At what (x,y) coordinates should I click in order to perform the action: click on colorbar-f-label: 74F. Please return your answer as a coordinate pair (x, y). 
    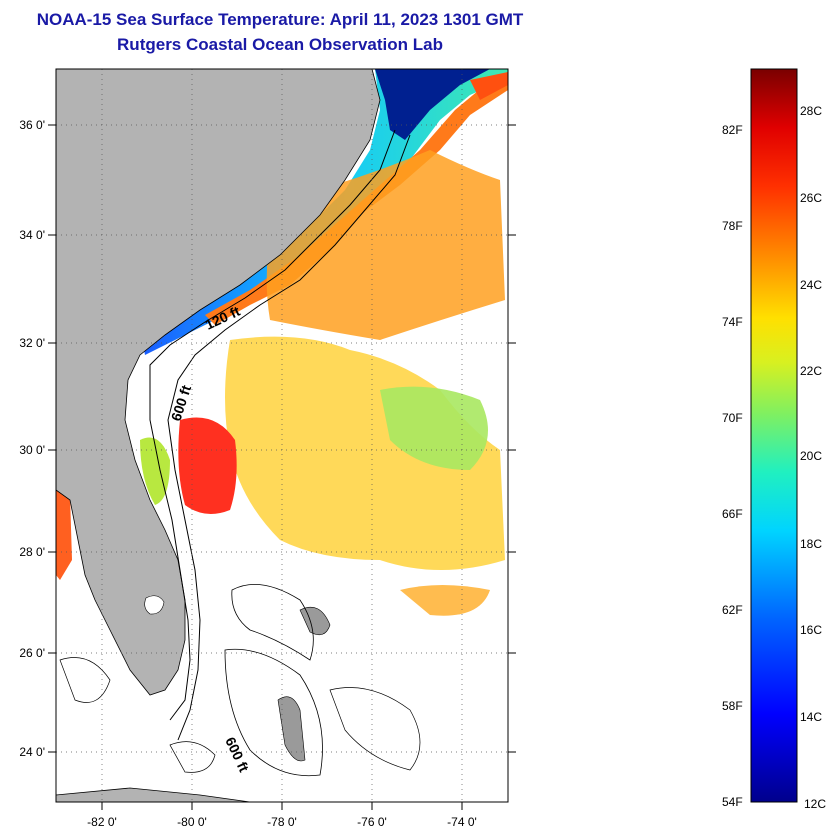
    Looking at the image, I should click on (732, 322).